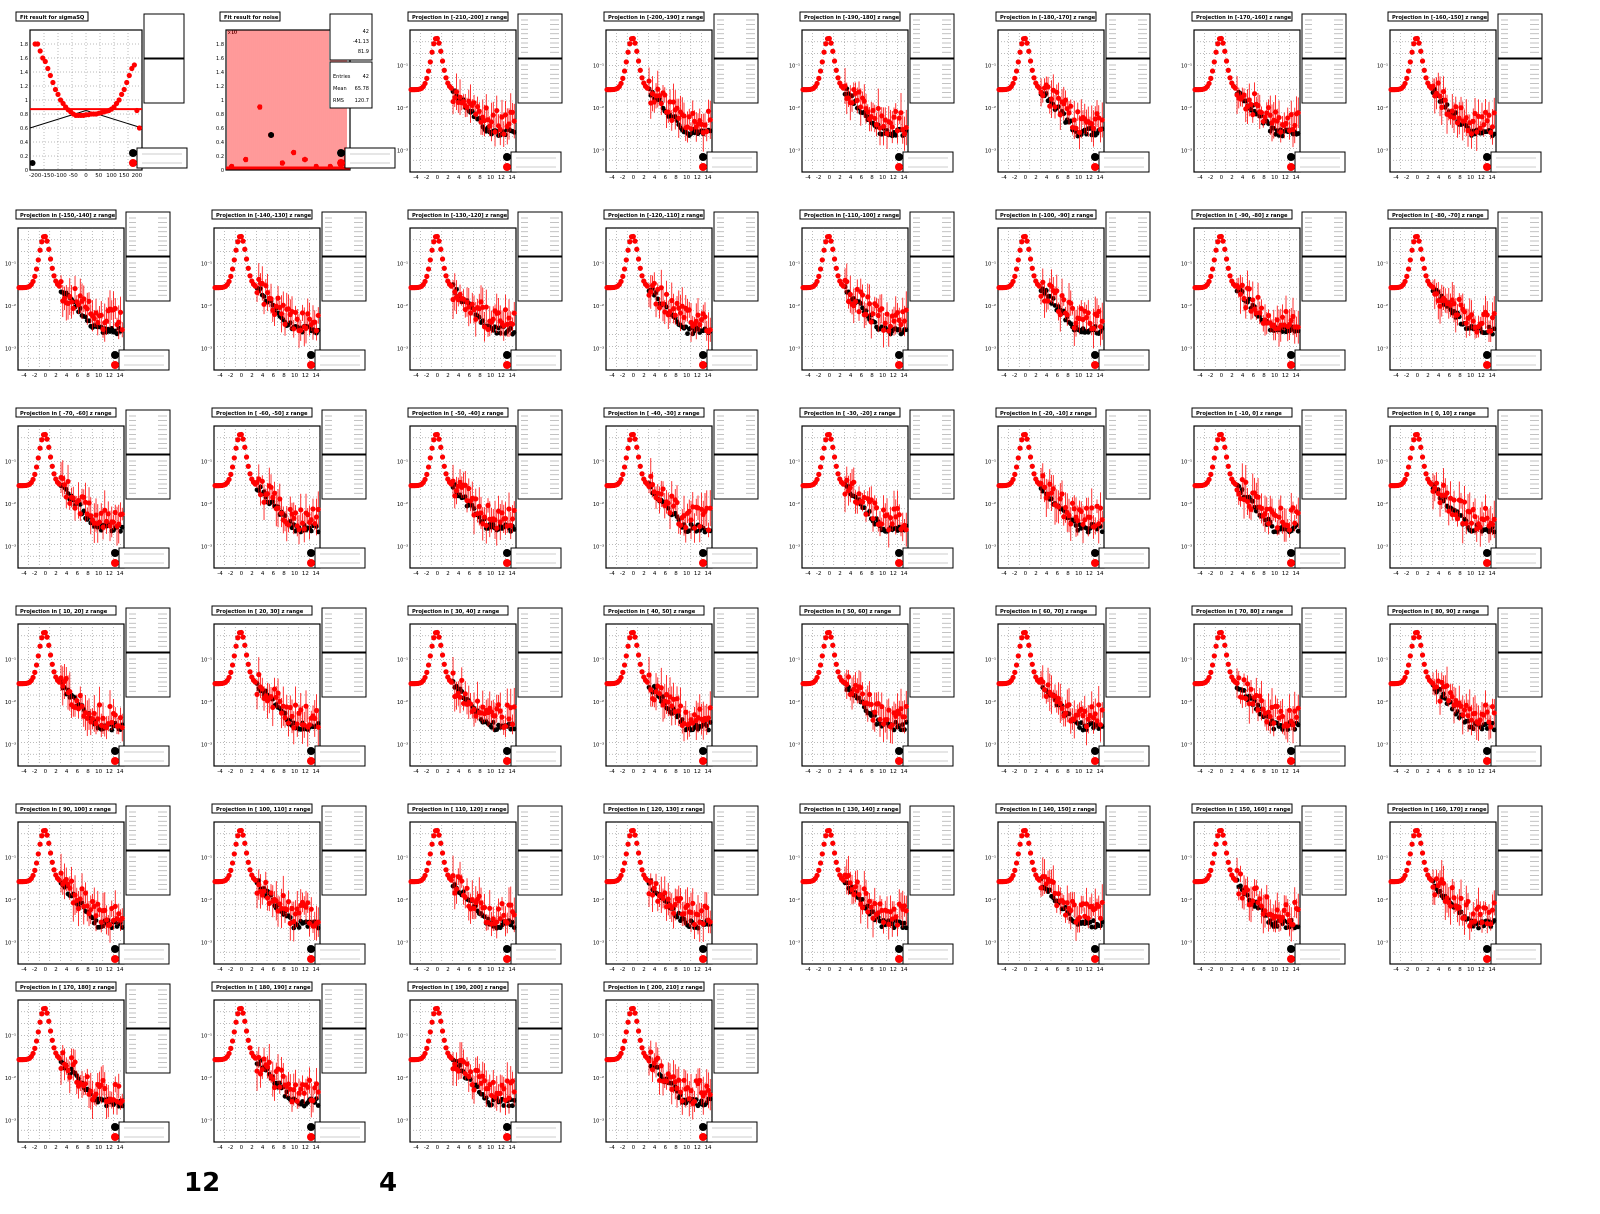 This screenshot has width=1600, height=1214. Describe the element at coordinates (117, 334) in the screenshot. I see `data-point-black` at that location.